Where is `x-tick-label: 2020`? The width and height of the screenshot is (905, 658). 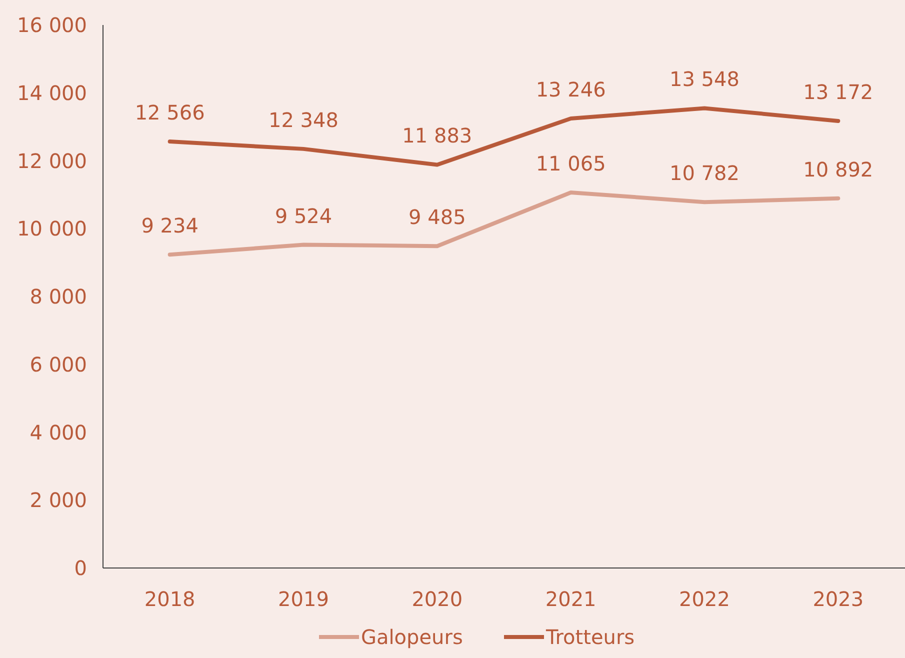 x-tick-label: 2020 is located at coordinates (437, 599).